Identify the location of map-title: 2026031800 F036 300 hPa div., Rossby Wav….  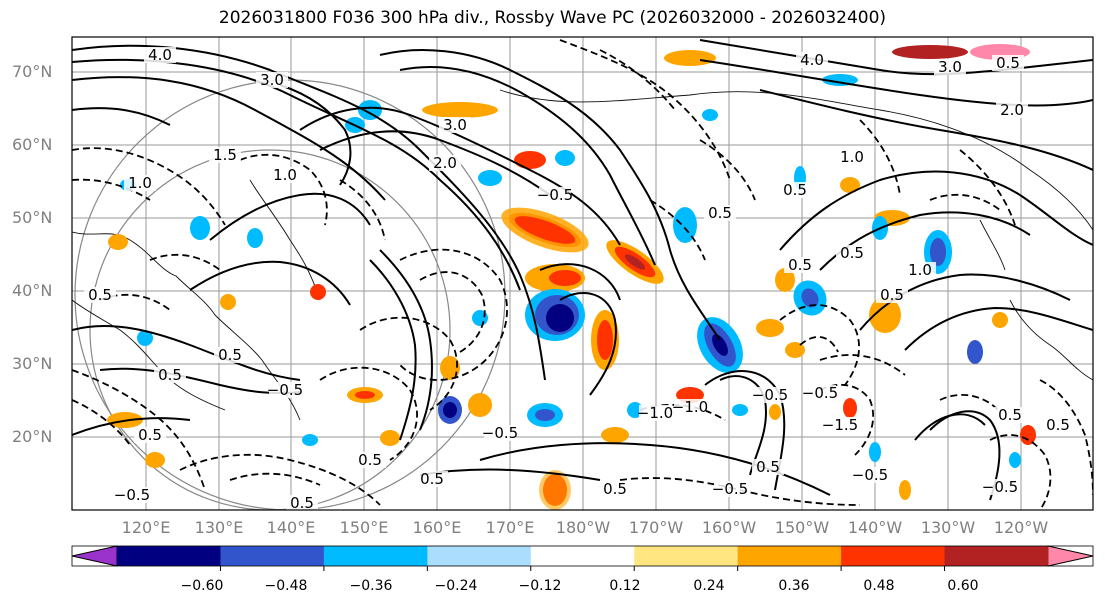
(552, 18).